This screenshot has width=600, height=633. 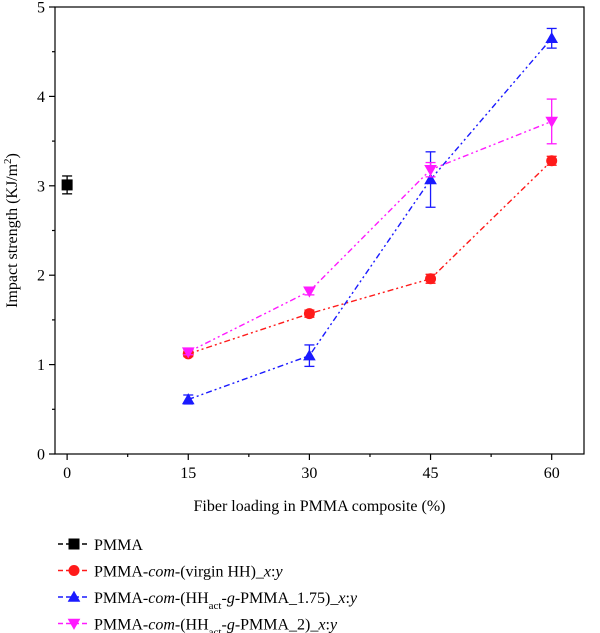 What do you see at coordinates (309, 473) in the screenshot?
I see `x-tick-label: 30` at bounding box center [309, 473].